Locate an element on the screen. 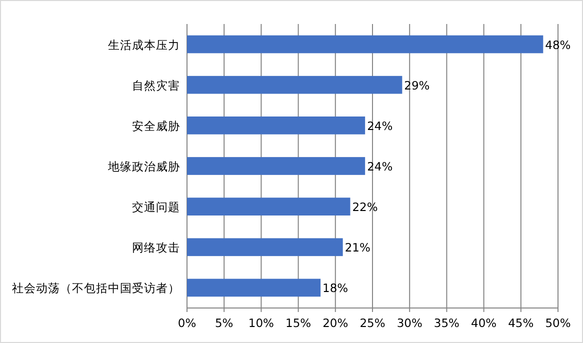 This screenshot has width=583, height=343. y-tick-label: 自然灾害 is located at coordinates (156, 85).